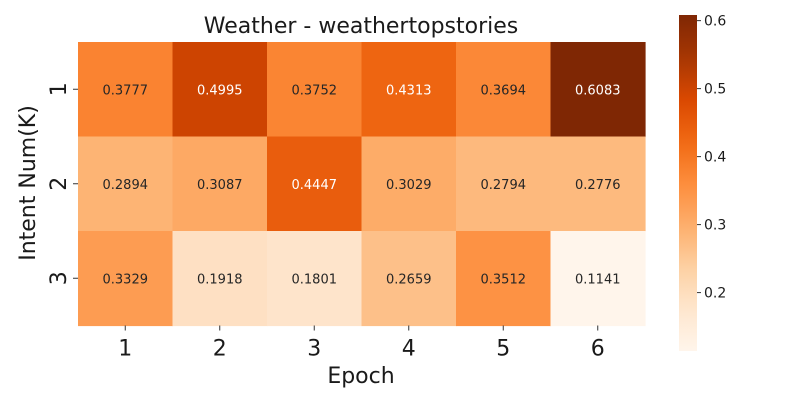 The height and width of the screenshot is (400, 800). I want to click on colorbar-tick-label: 0.6, so click(715, 22).